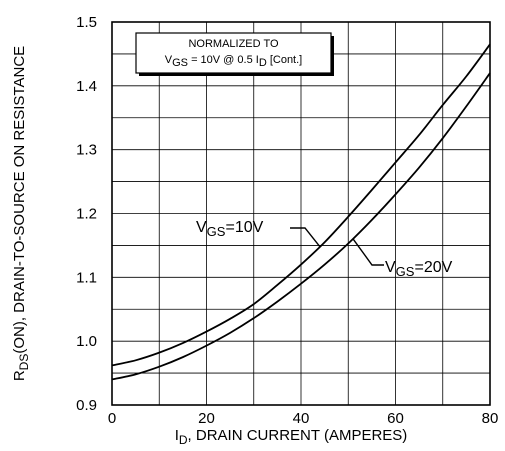 The width and height of the screenshot is (505, 451). What do you see at coordinates (305, 237) in the screenshot?
I see `leader-line-vgs-10v` at bounding box center [305, 237].